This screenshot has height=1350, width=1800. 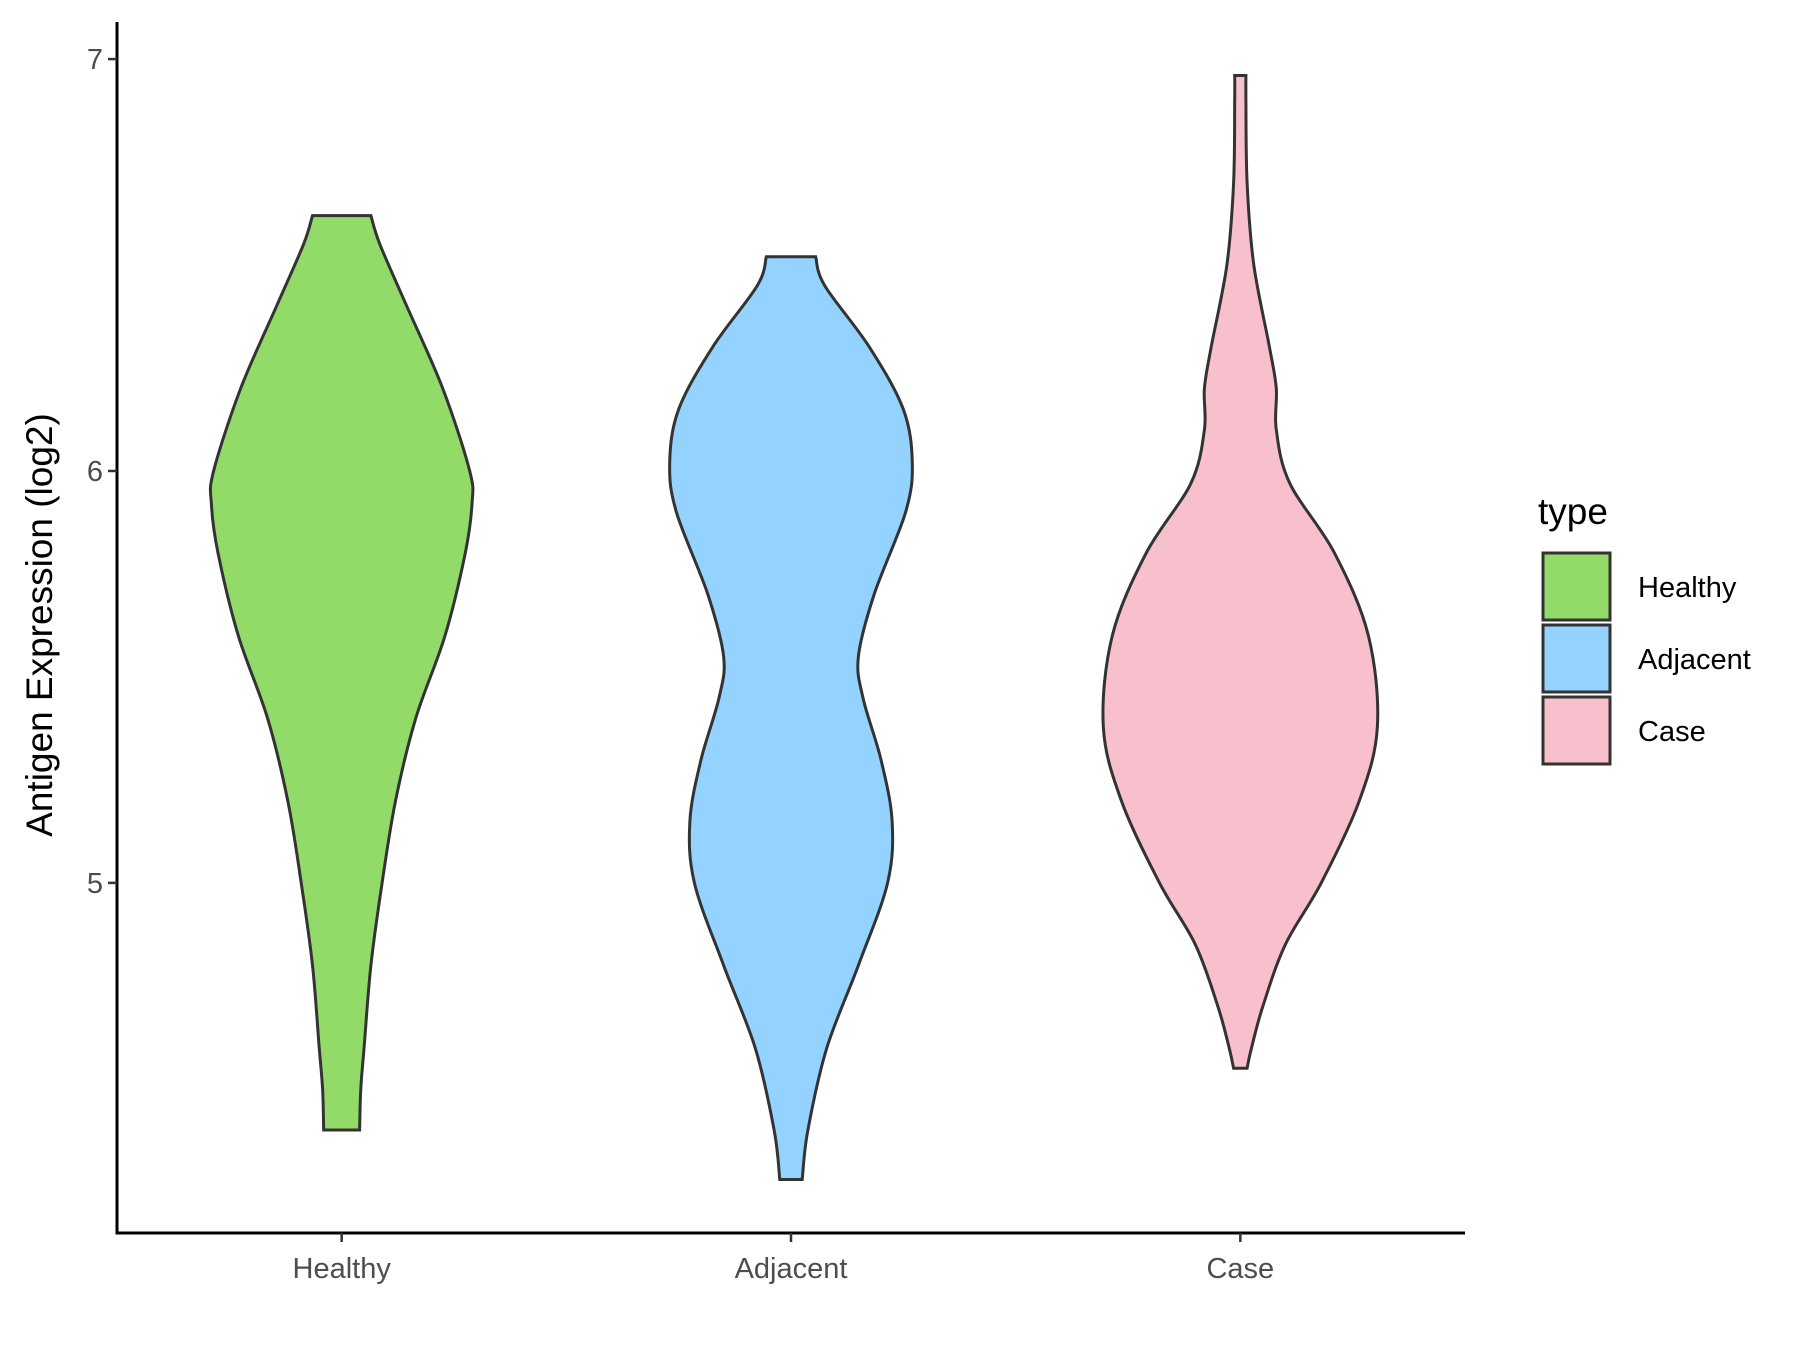 What do you see at coordinates (342, 1269) in the screenshot?
I see `x-tick-label-healthy: Healthy` at bounding box center [342, 1269].